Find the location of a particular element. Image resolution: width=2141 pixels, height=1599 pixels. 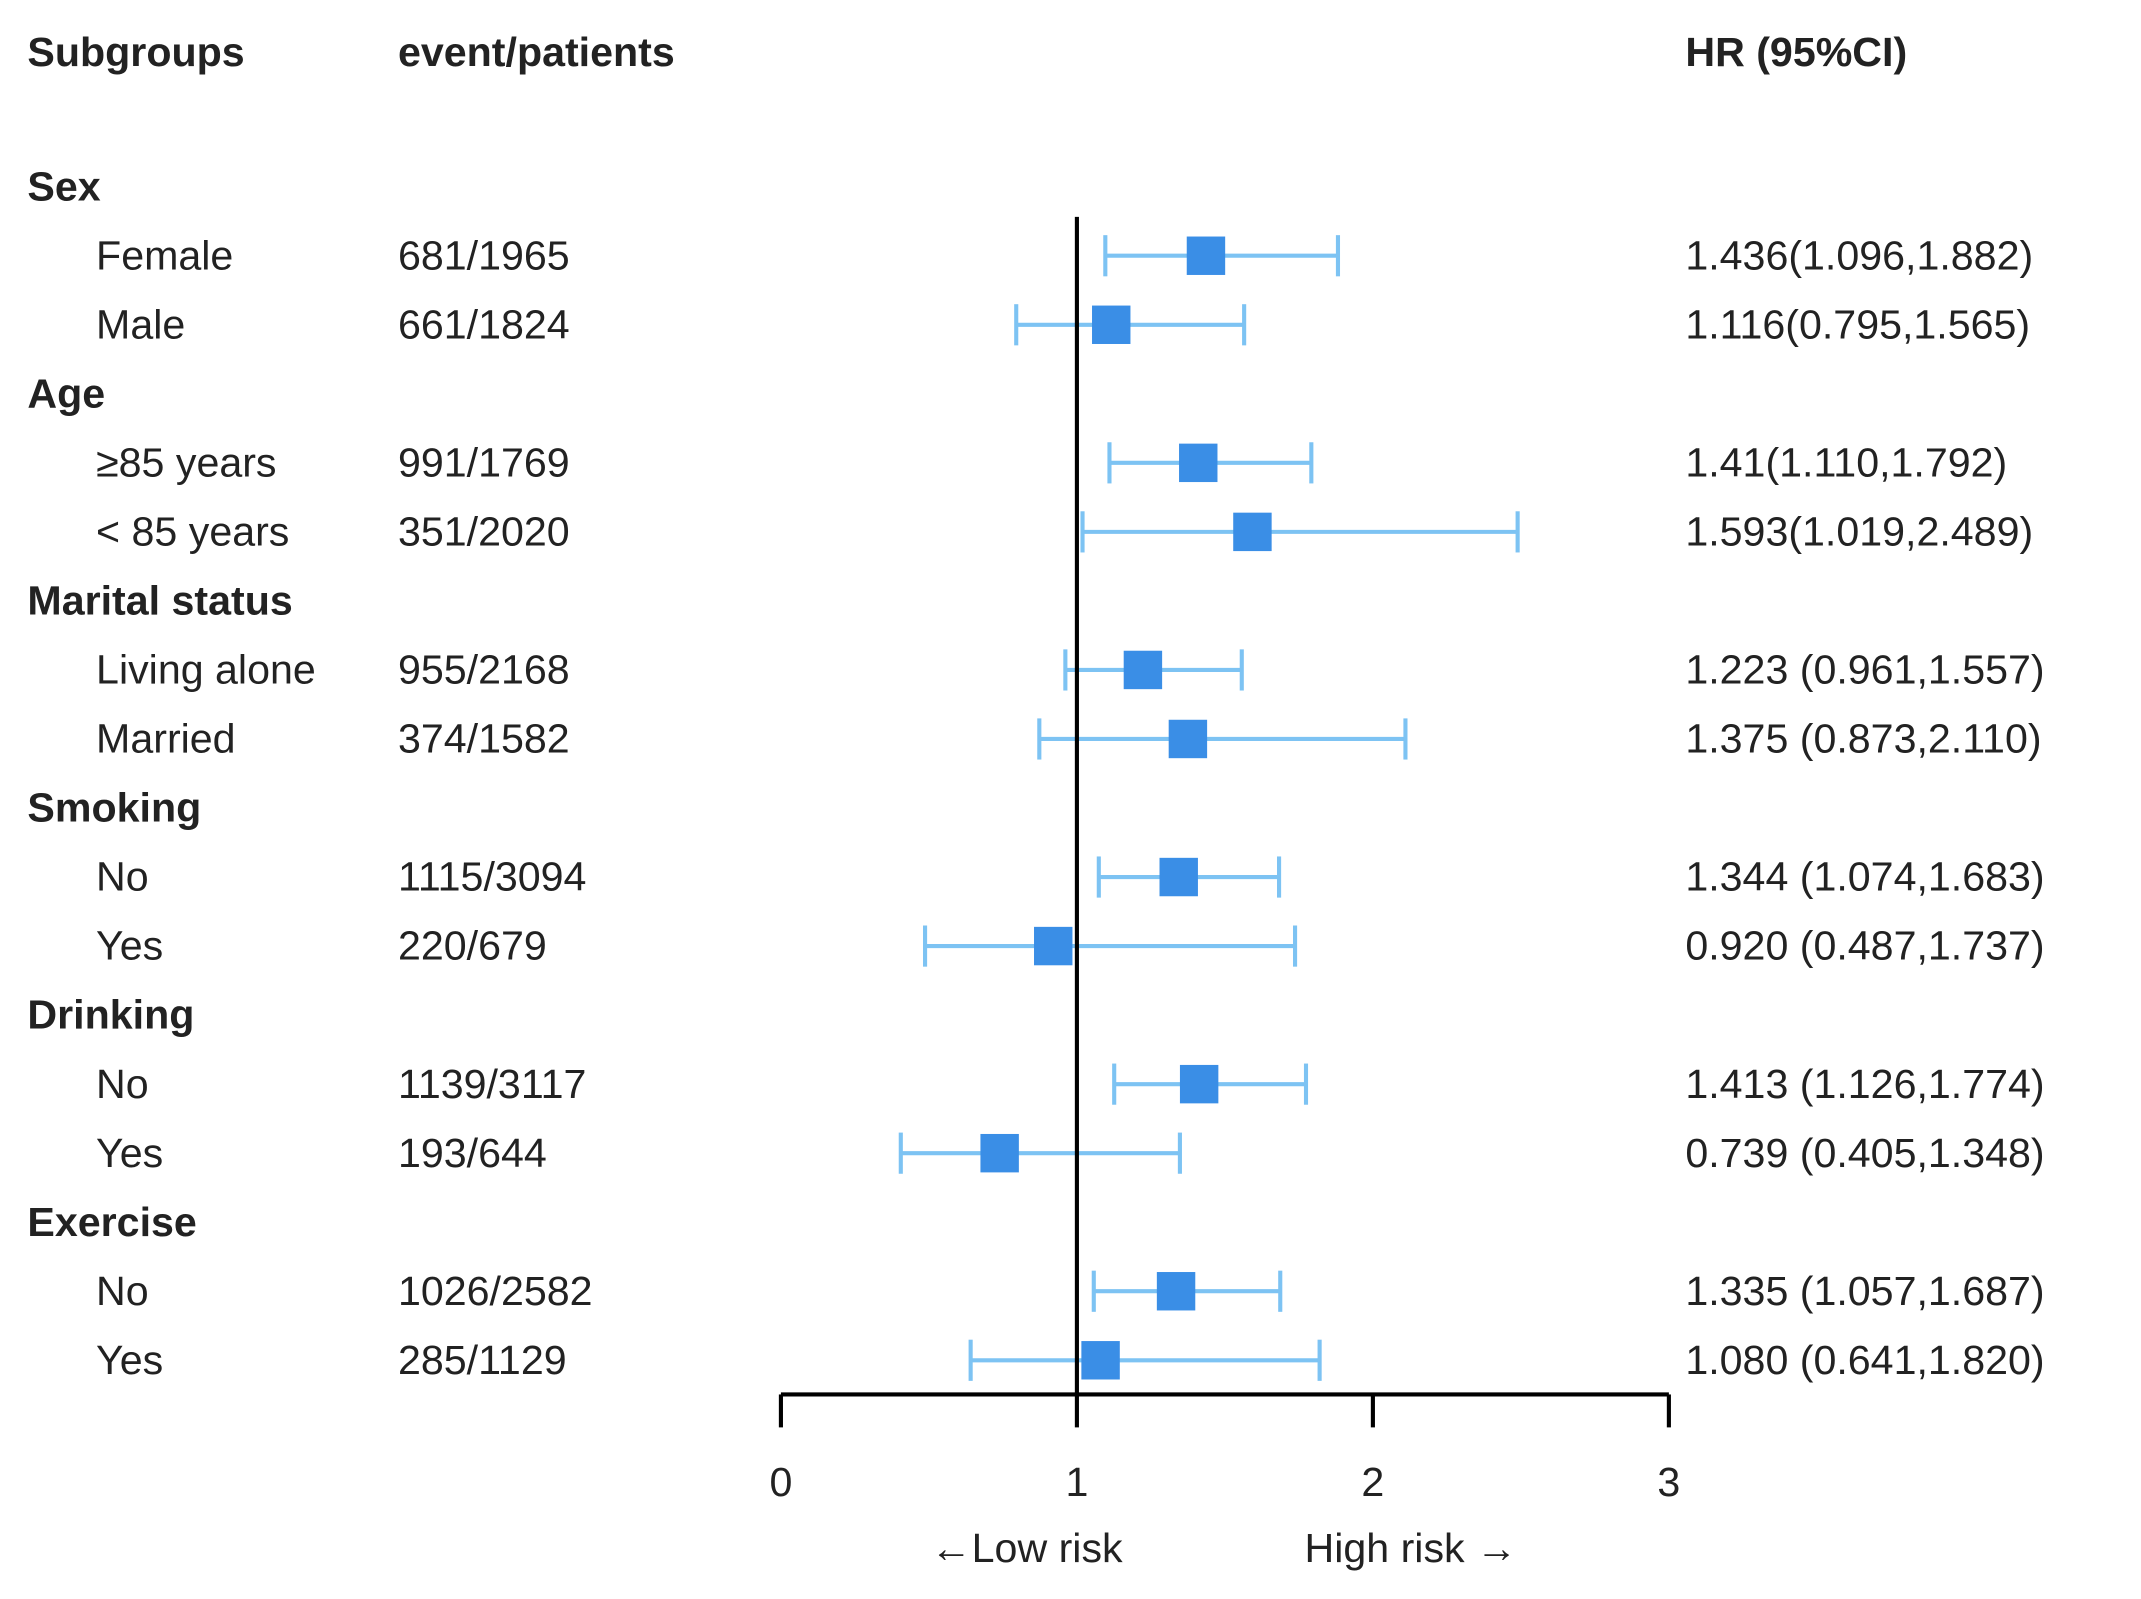

hr-label: 1.116(0.795,1.565) is located at coordinates (1857, 324).